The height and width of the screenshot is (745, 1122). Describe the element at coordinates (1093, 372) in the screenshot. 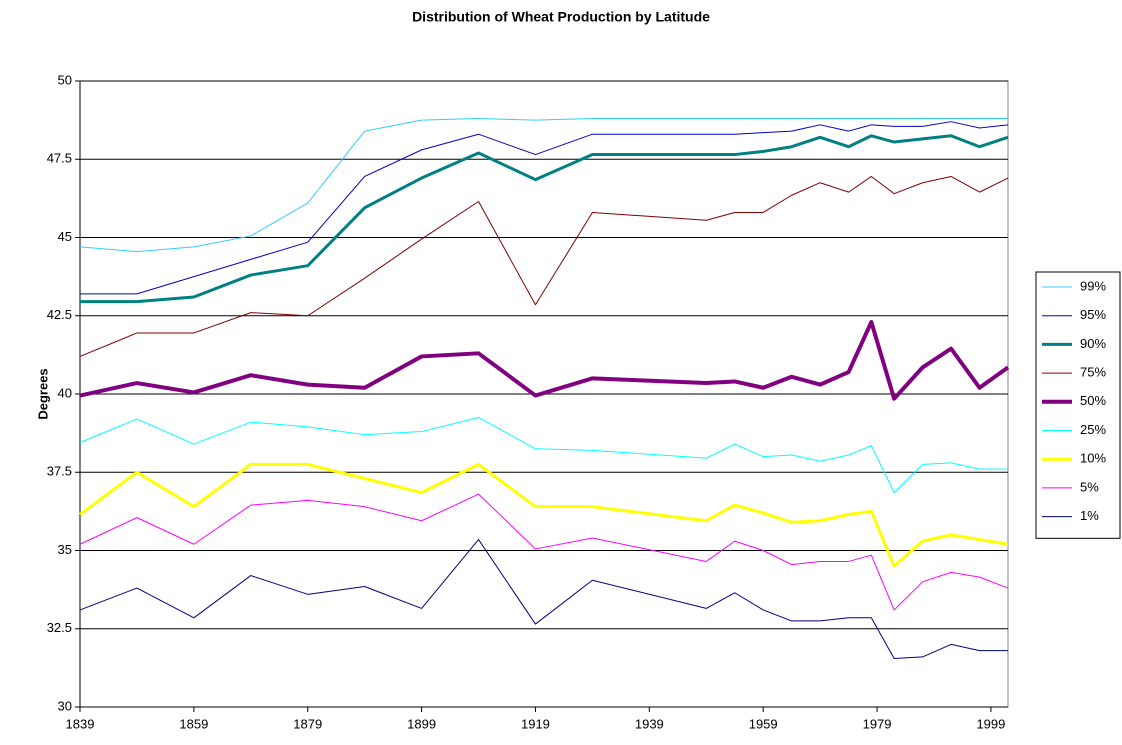

I see `legend-label: 75%` at that location.